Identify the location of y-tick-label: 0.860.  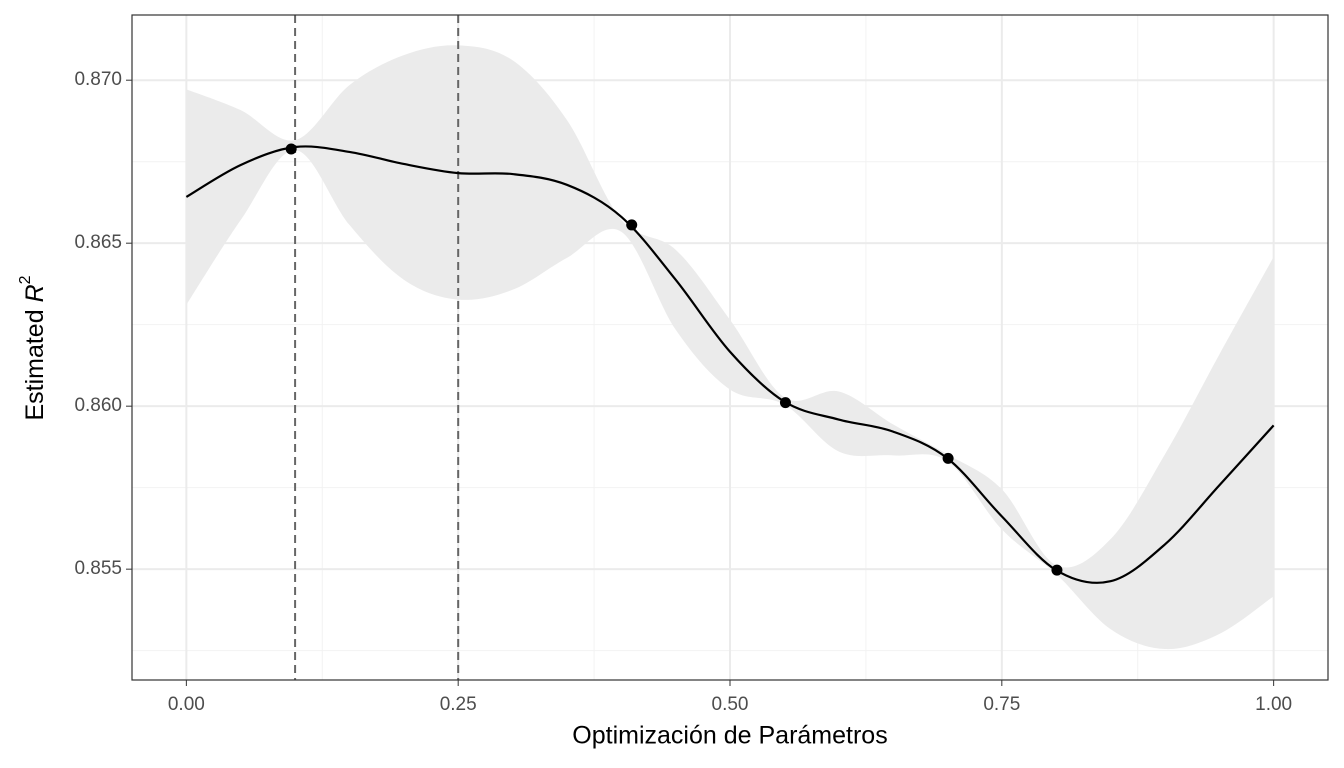
(98, 405).